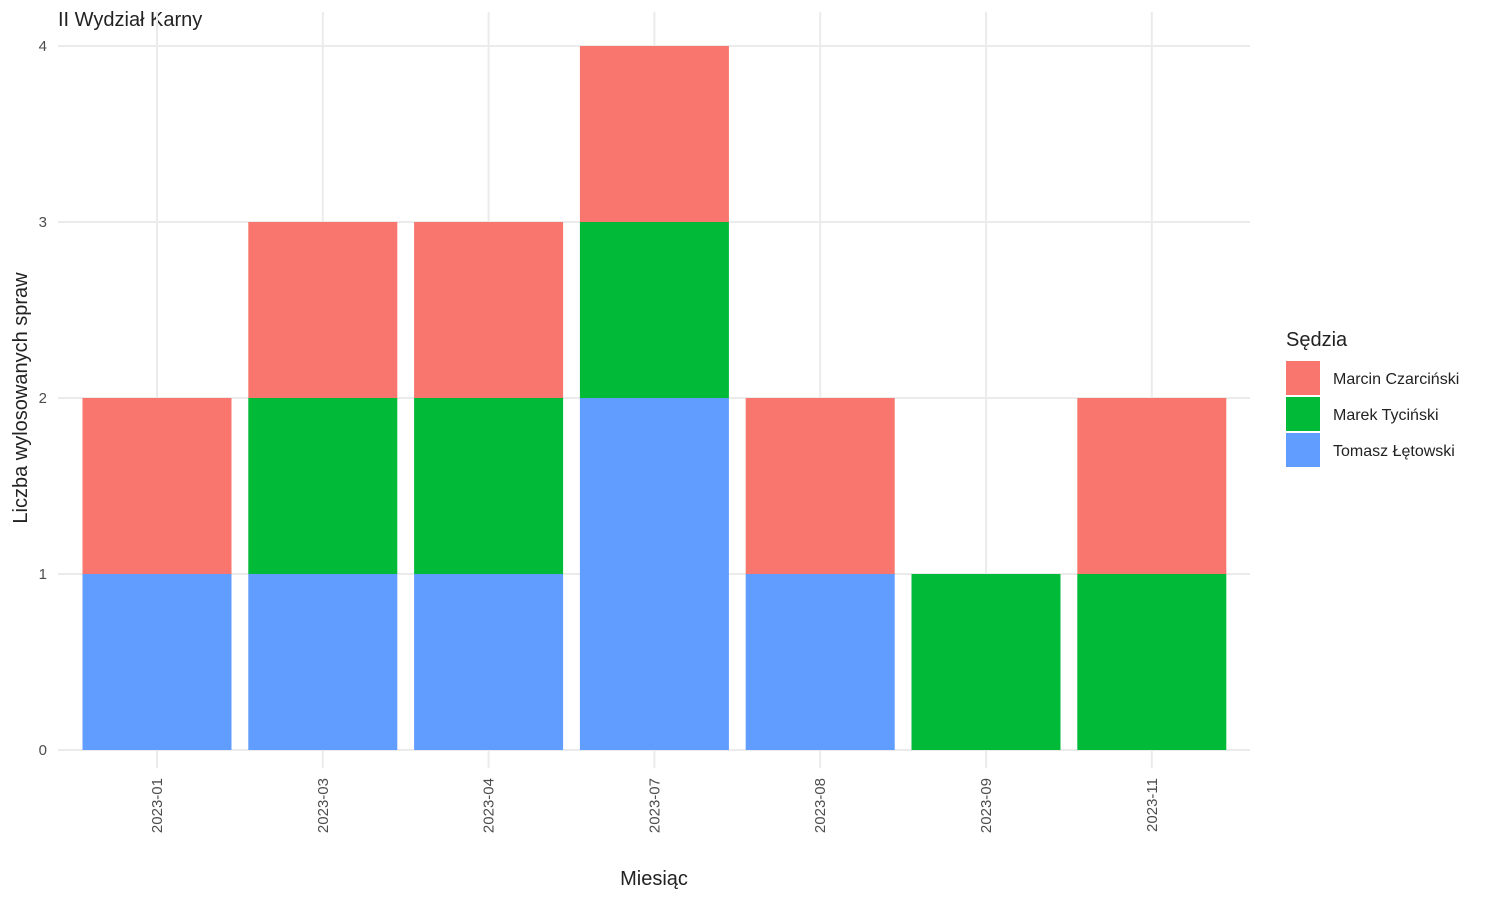 The width and height of the screenshot is (1500, 900). Describe the element at coordinates (986, 805) in the screenshot. I see `x-tick-label: 2023-09` at that location.